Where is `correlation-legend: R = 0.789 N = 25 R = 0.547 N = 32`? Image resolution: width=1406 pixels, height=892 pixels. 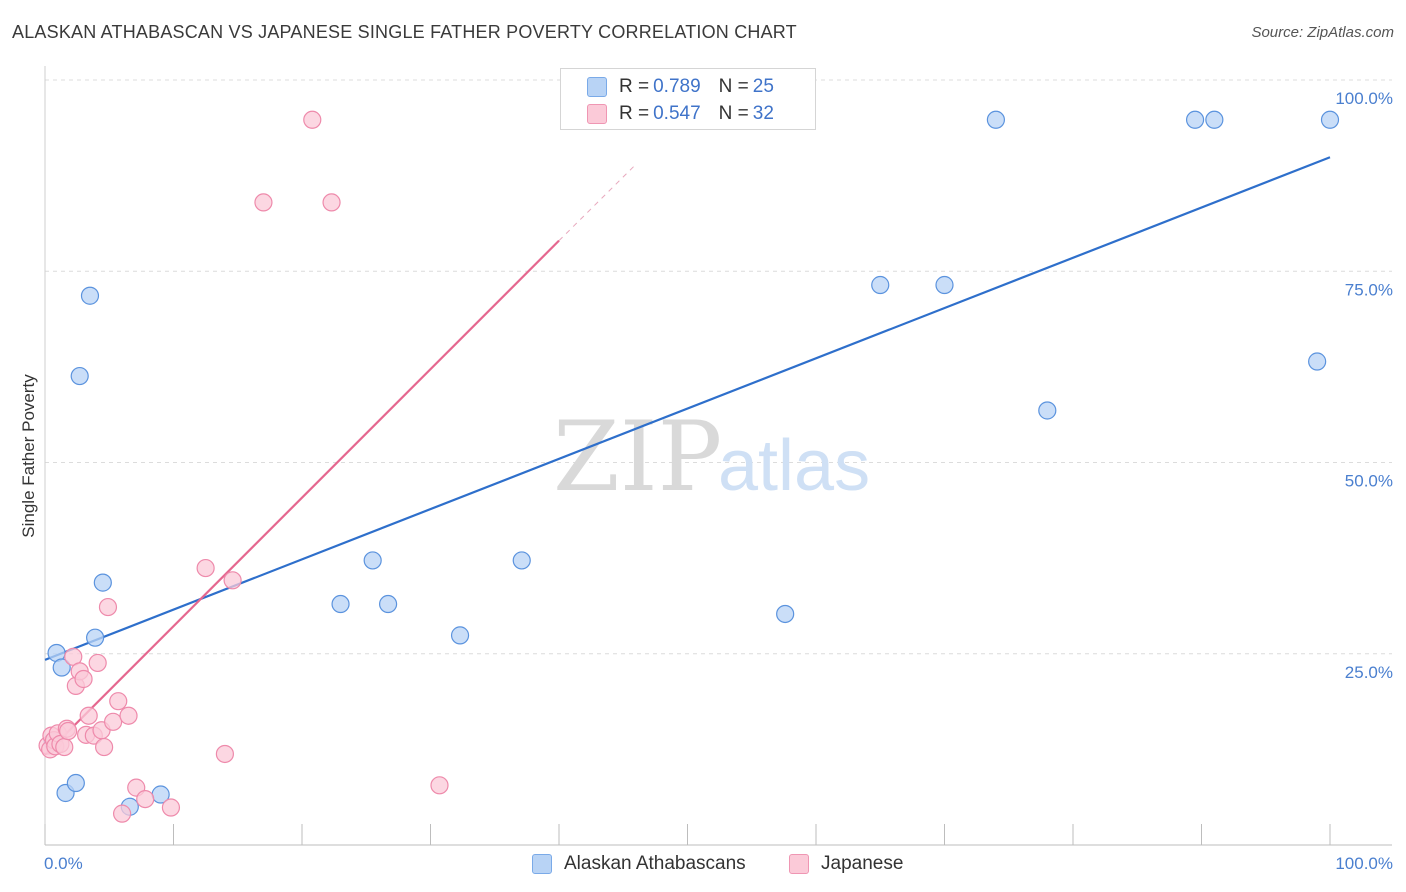
correlation-legend: R = 0.789 N = 25 R = 0.547 N = 32 is located at coordinates (688, 99).